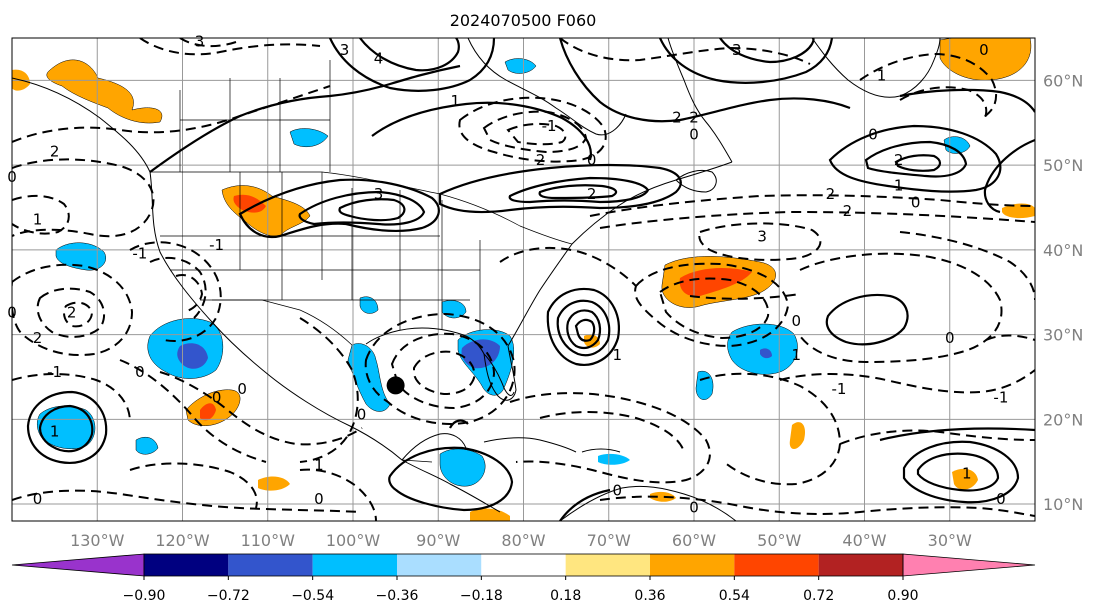 This screenshot has width=1105, height=615. What do you see at coordinates (309, 137) in the screenshot?
I see `shade-negative-canada-west` at bounding box center [309, 137].